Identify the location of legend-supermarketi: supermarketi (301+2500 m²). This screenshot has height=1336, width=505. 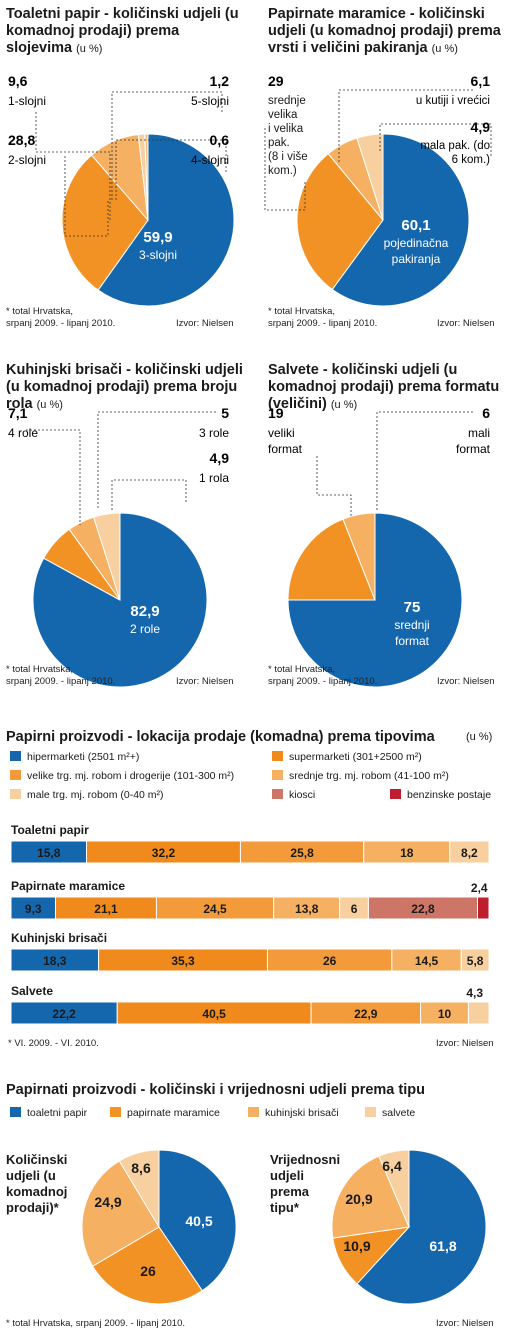
(347, 757).